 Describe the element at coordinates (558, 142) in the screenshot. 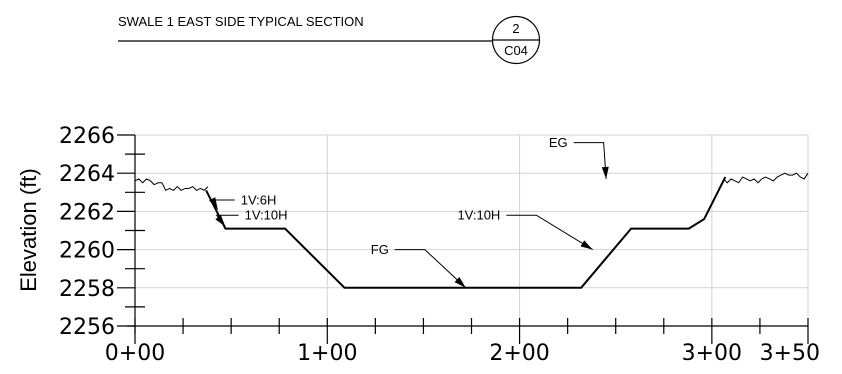

I see `callout-label: EG` at that location.